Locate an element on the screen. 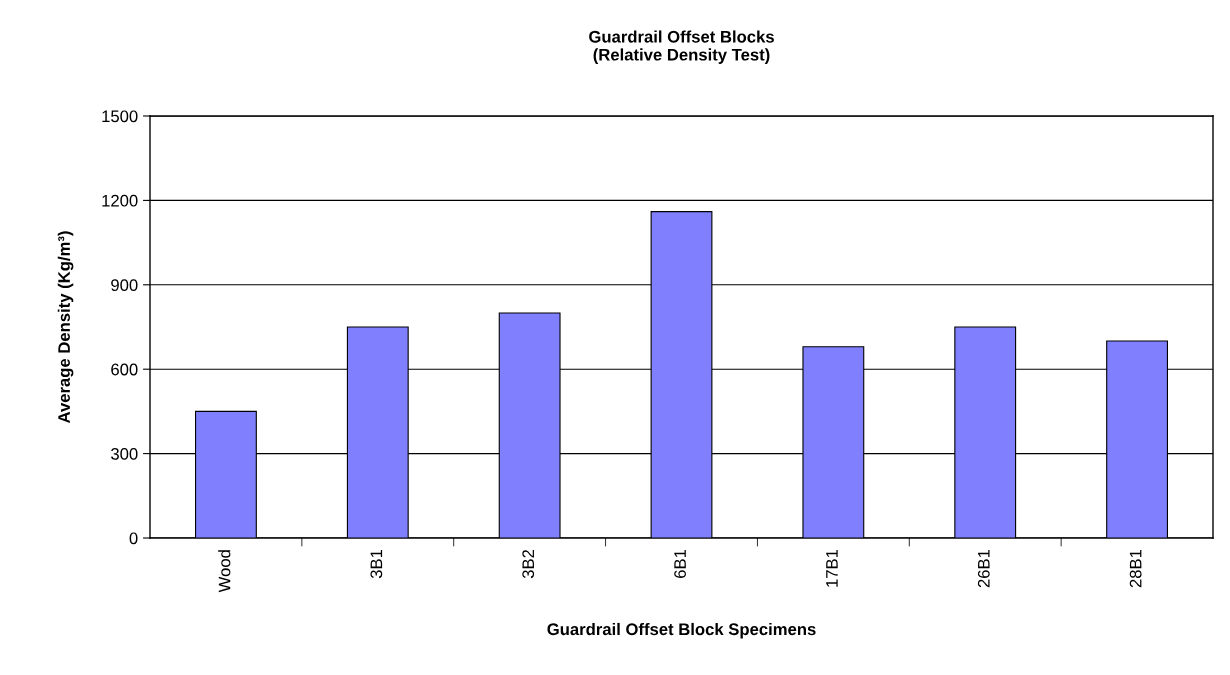 The image size is (1230, 675). x-tick-label: 6B1 is located at coordinates (680, 563).